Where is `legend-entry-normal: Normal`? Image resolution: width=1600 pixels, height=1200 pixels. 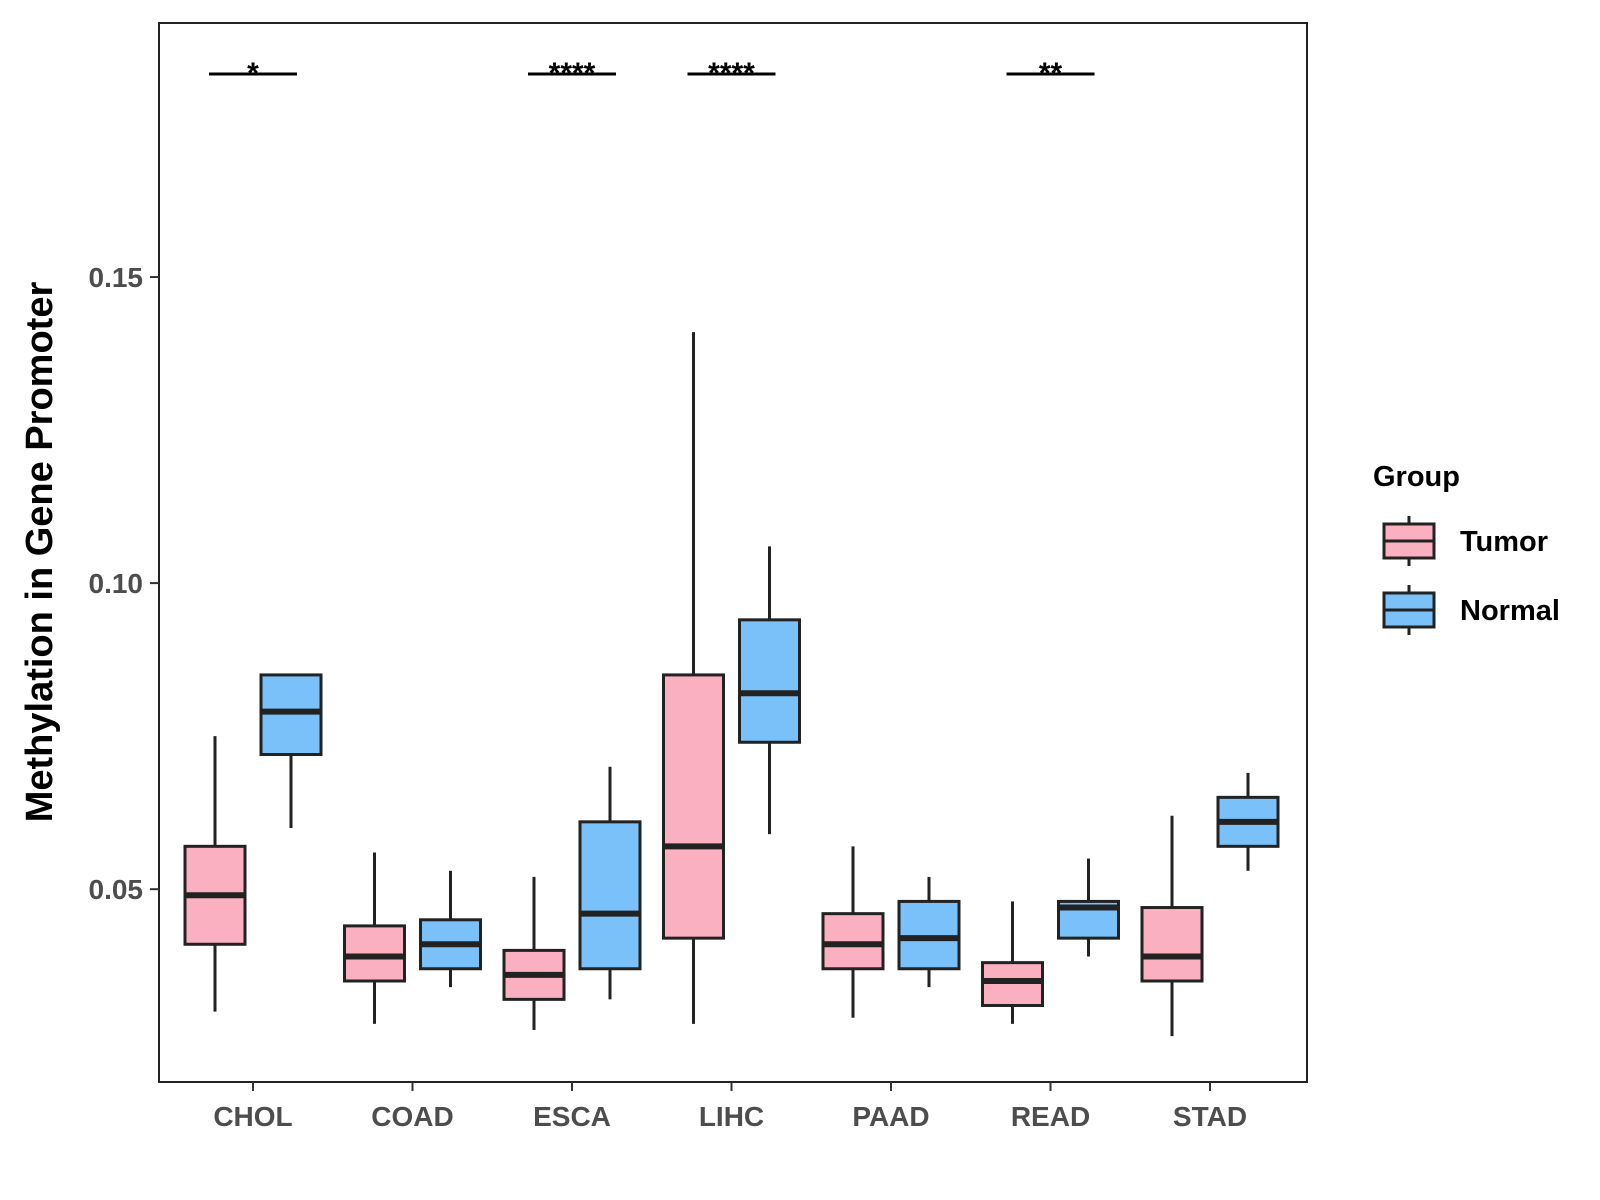 legend-entry-normal: Normal is located at coordinates (1471, 610).